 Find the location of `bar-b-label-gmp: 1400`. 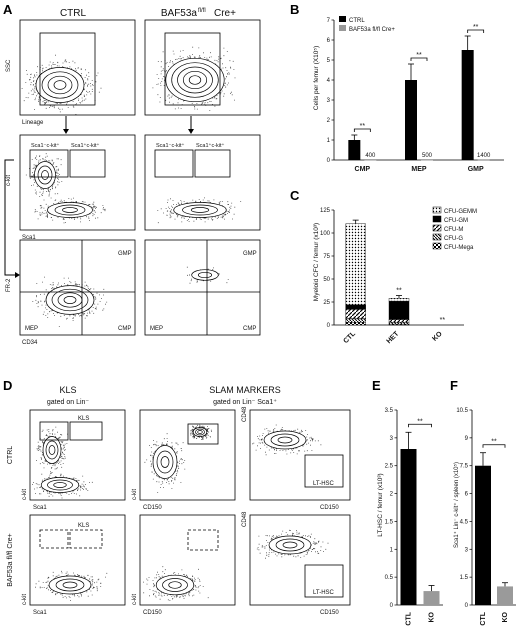

bar-b-label-gmp: 1400 is located at coordinates (484, 156).